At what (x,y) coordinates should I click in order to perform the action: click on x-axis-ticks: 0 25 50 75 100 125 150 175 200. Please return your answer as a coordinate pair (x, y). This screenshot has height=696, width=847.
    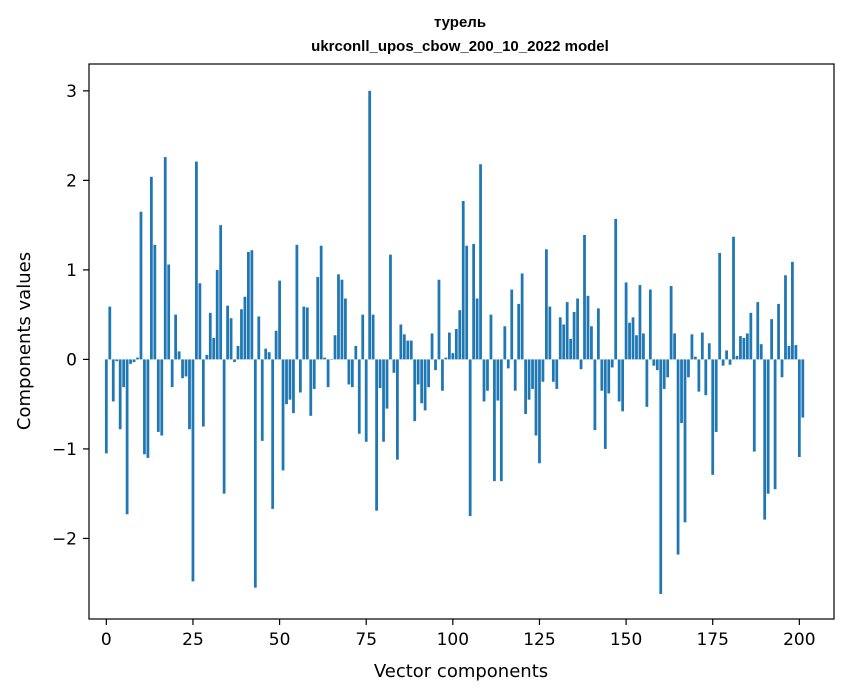
    Looking at the image, I should click on (458, 634).